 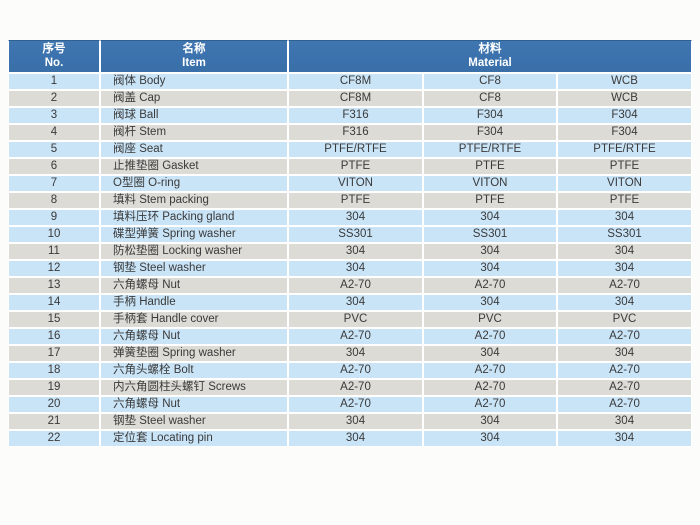 I want to click on table-row: 1 阀体 Body CF8M CF8 WCB, so click(x=350, y=81).